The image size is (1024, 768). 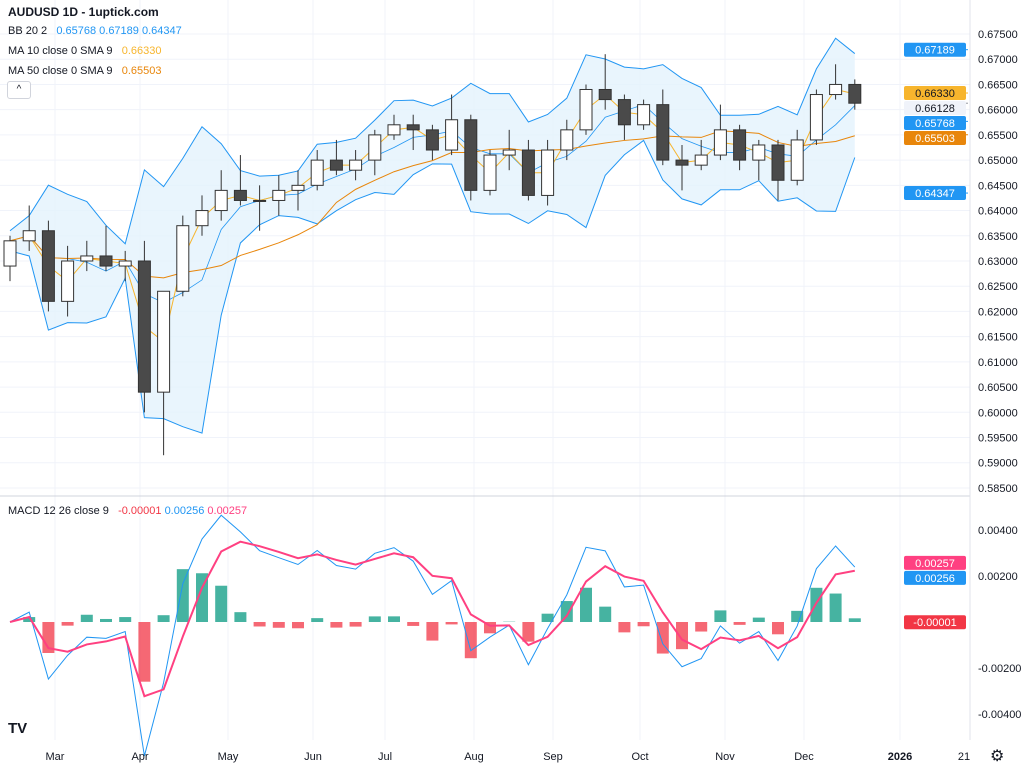 I want to click on macd-signal-value: 0.00257, so click(x=227, y=511).